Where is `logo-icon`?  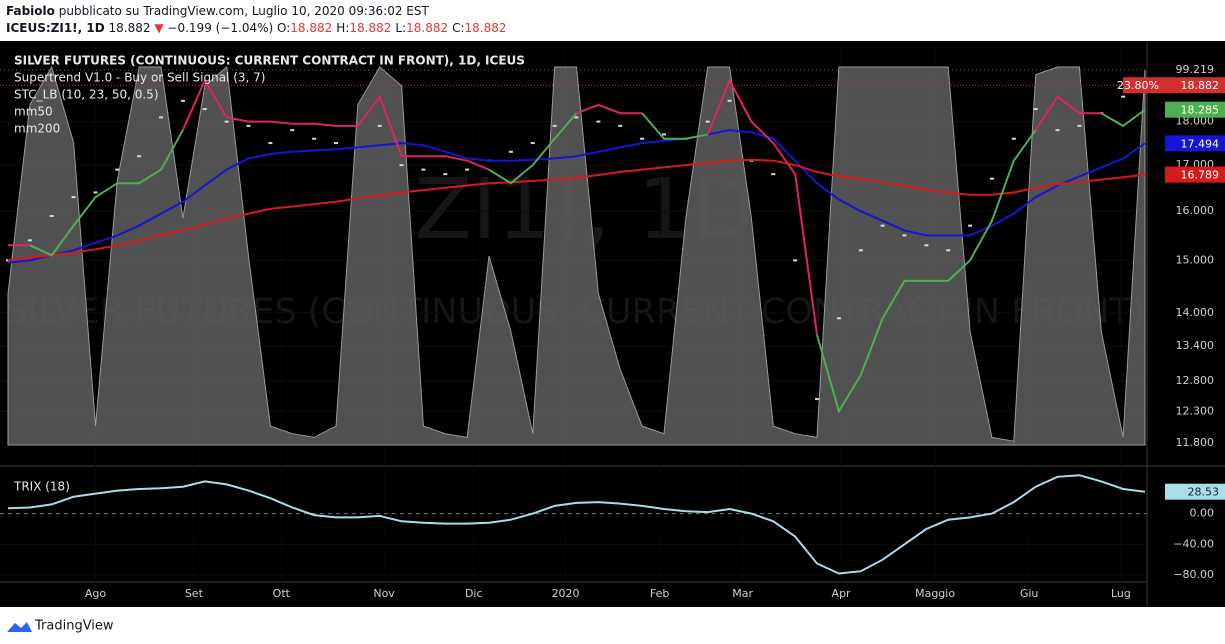 logo-icon is located at coordinates (19, 627).